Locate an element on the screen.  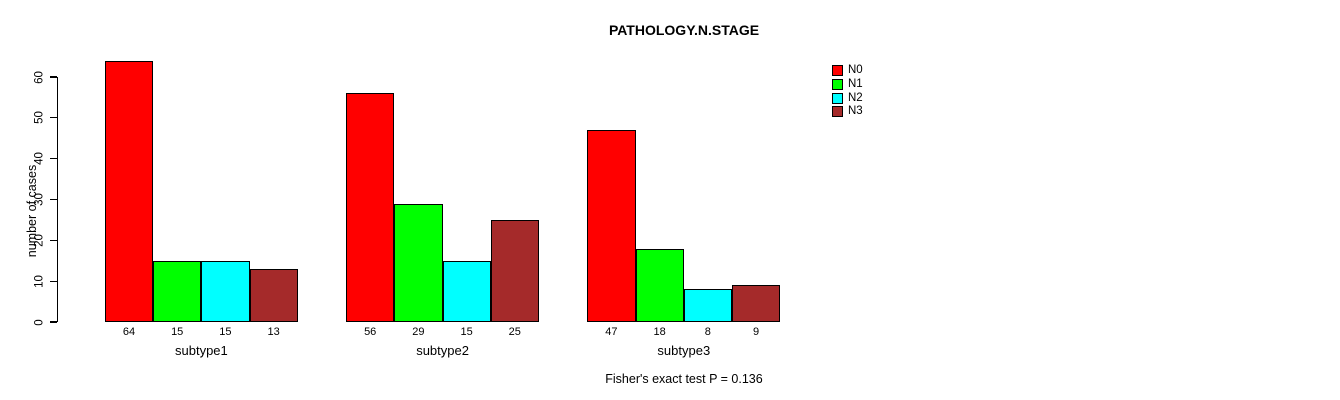
legend-label: N3 is located at coordinates (855, 111).